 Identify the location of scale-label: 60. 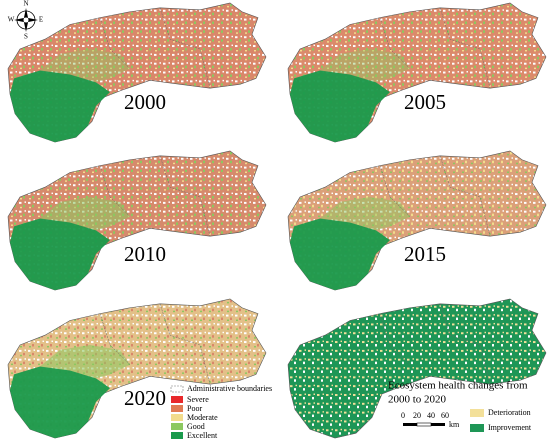
(445, 415).